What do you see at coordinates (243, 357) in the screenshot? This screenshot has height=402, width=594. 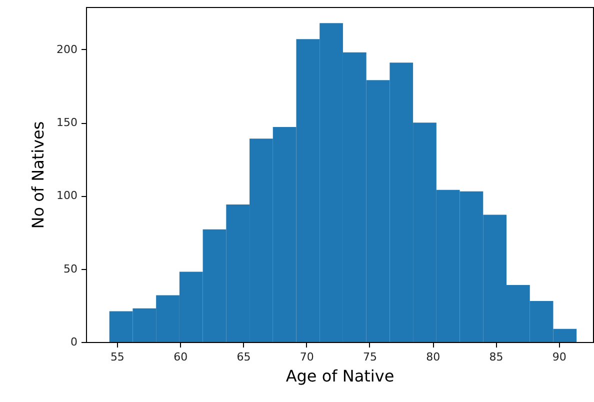 I see `x-tick-label: 65` at bounding box center [243, 357].